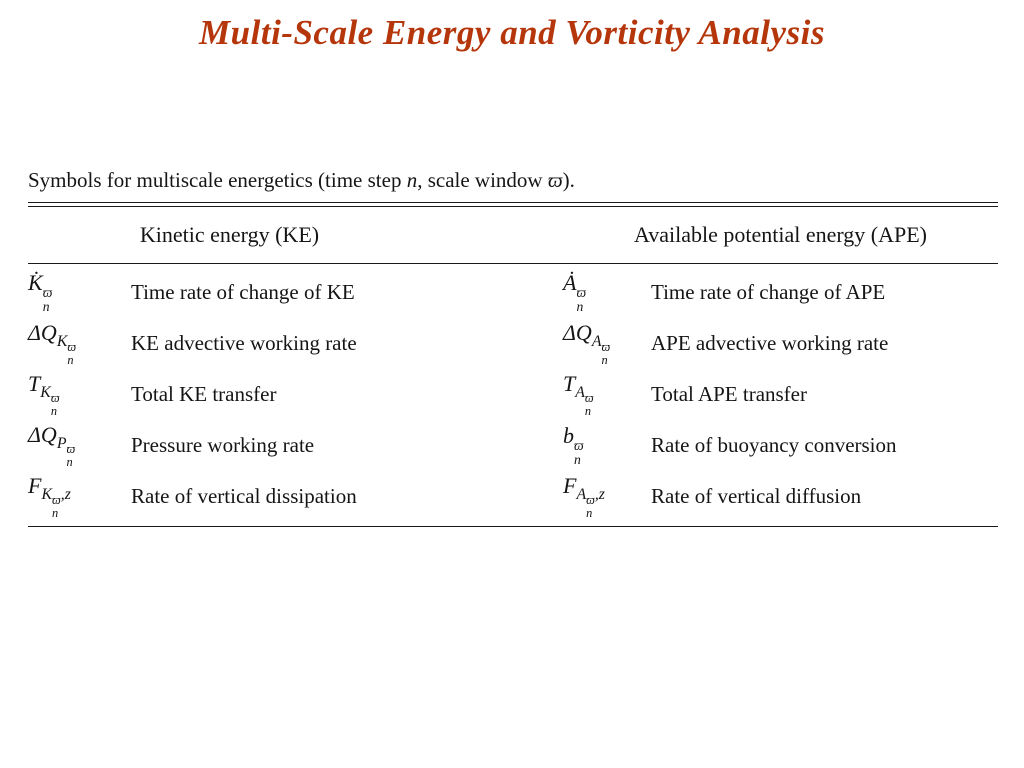 The height and width of the screenshot is (768, 1024). Describe the element at coordinates (770, 343) in the screenshot. I see `ape-description: APE advective working rate` at that location.